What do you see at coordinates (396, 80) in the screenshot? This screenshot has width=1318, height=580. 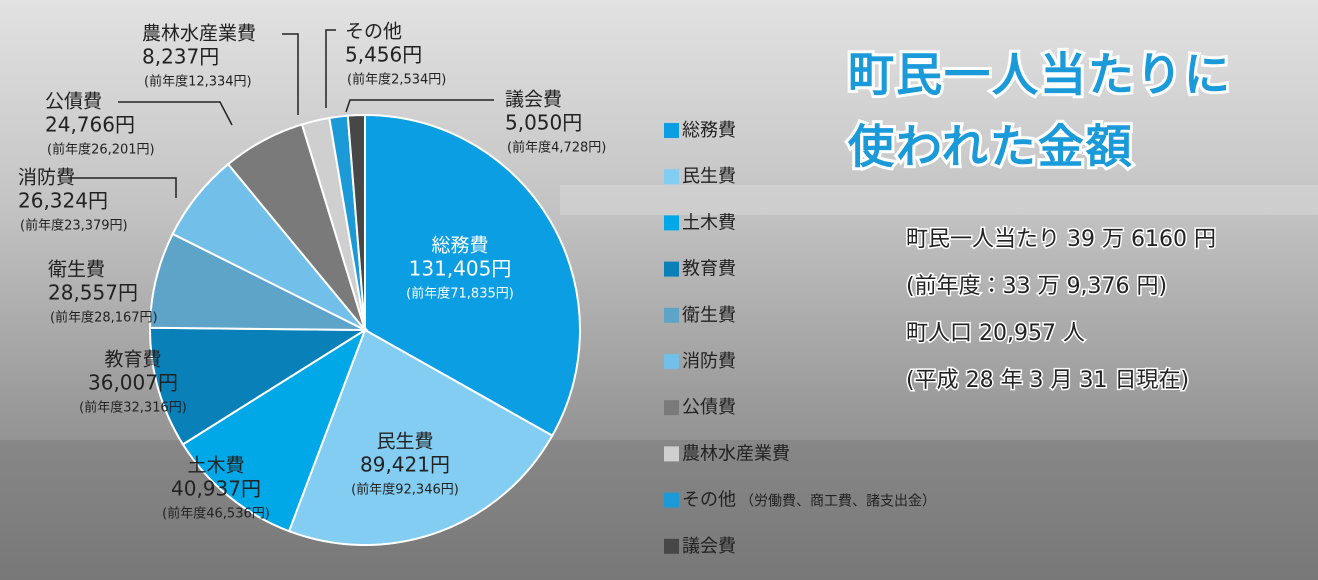 I see `slice-previous: (前年度2,534円)` at bounding box center [396, 80].